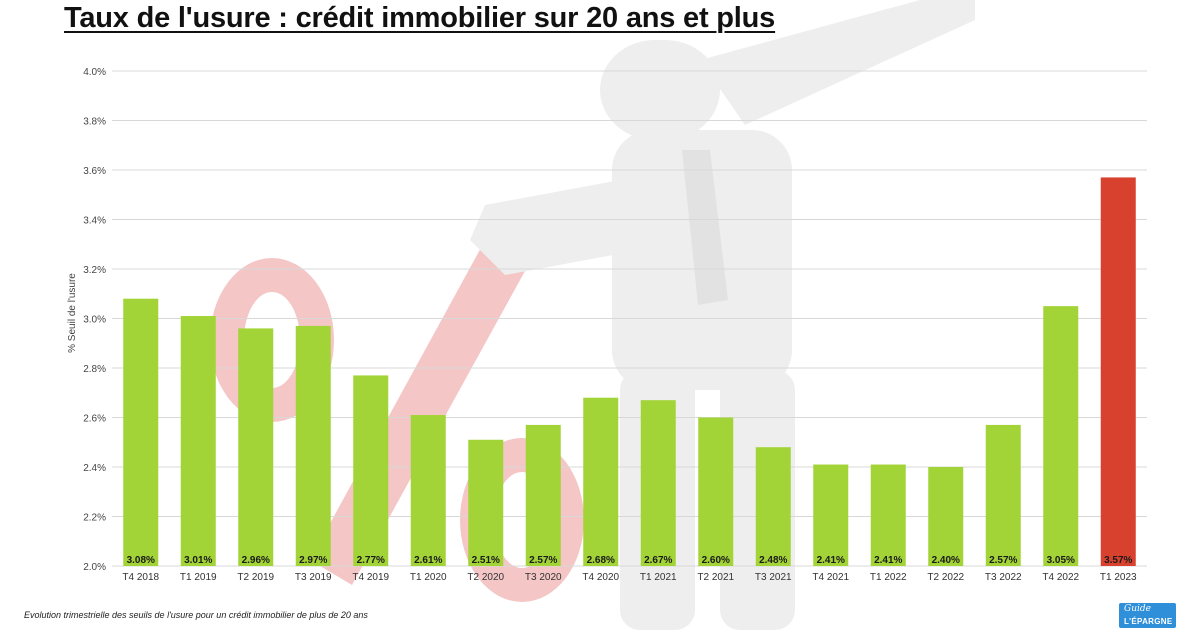 Image resolution: width=1200 pixels, height=630 pixels. What do you see at coordinates (1118, 577) in the screenshot?
I see `x-category-label: T1 2023` at bounding box center [1118, 577].